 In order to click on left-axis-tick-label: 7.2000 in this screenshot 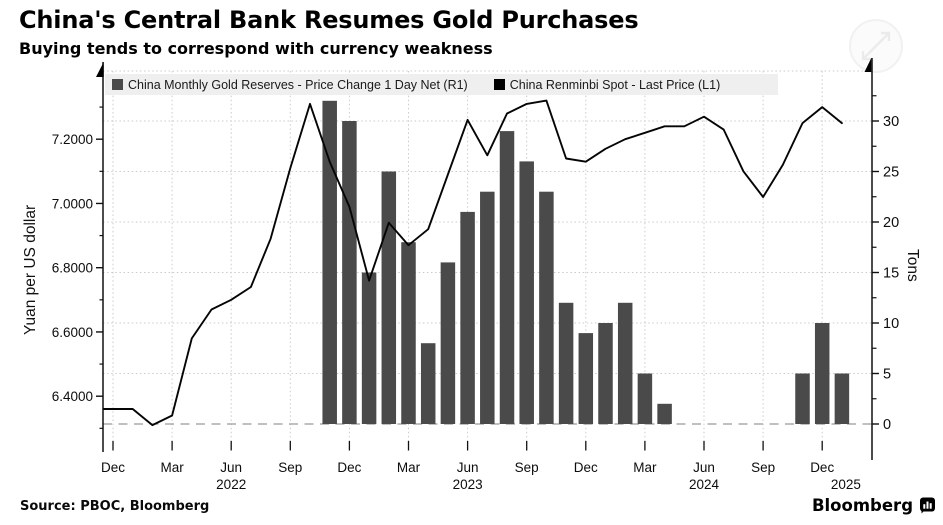, I will do `click(72, 139)`.